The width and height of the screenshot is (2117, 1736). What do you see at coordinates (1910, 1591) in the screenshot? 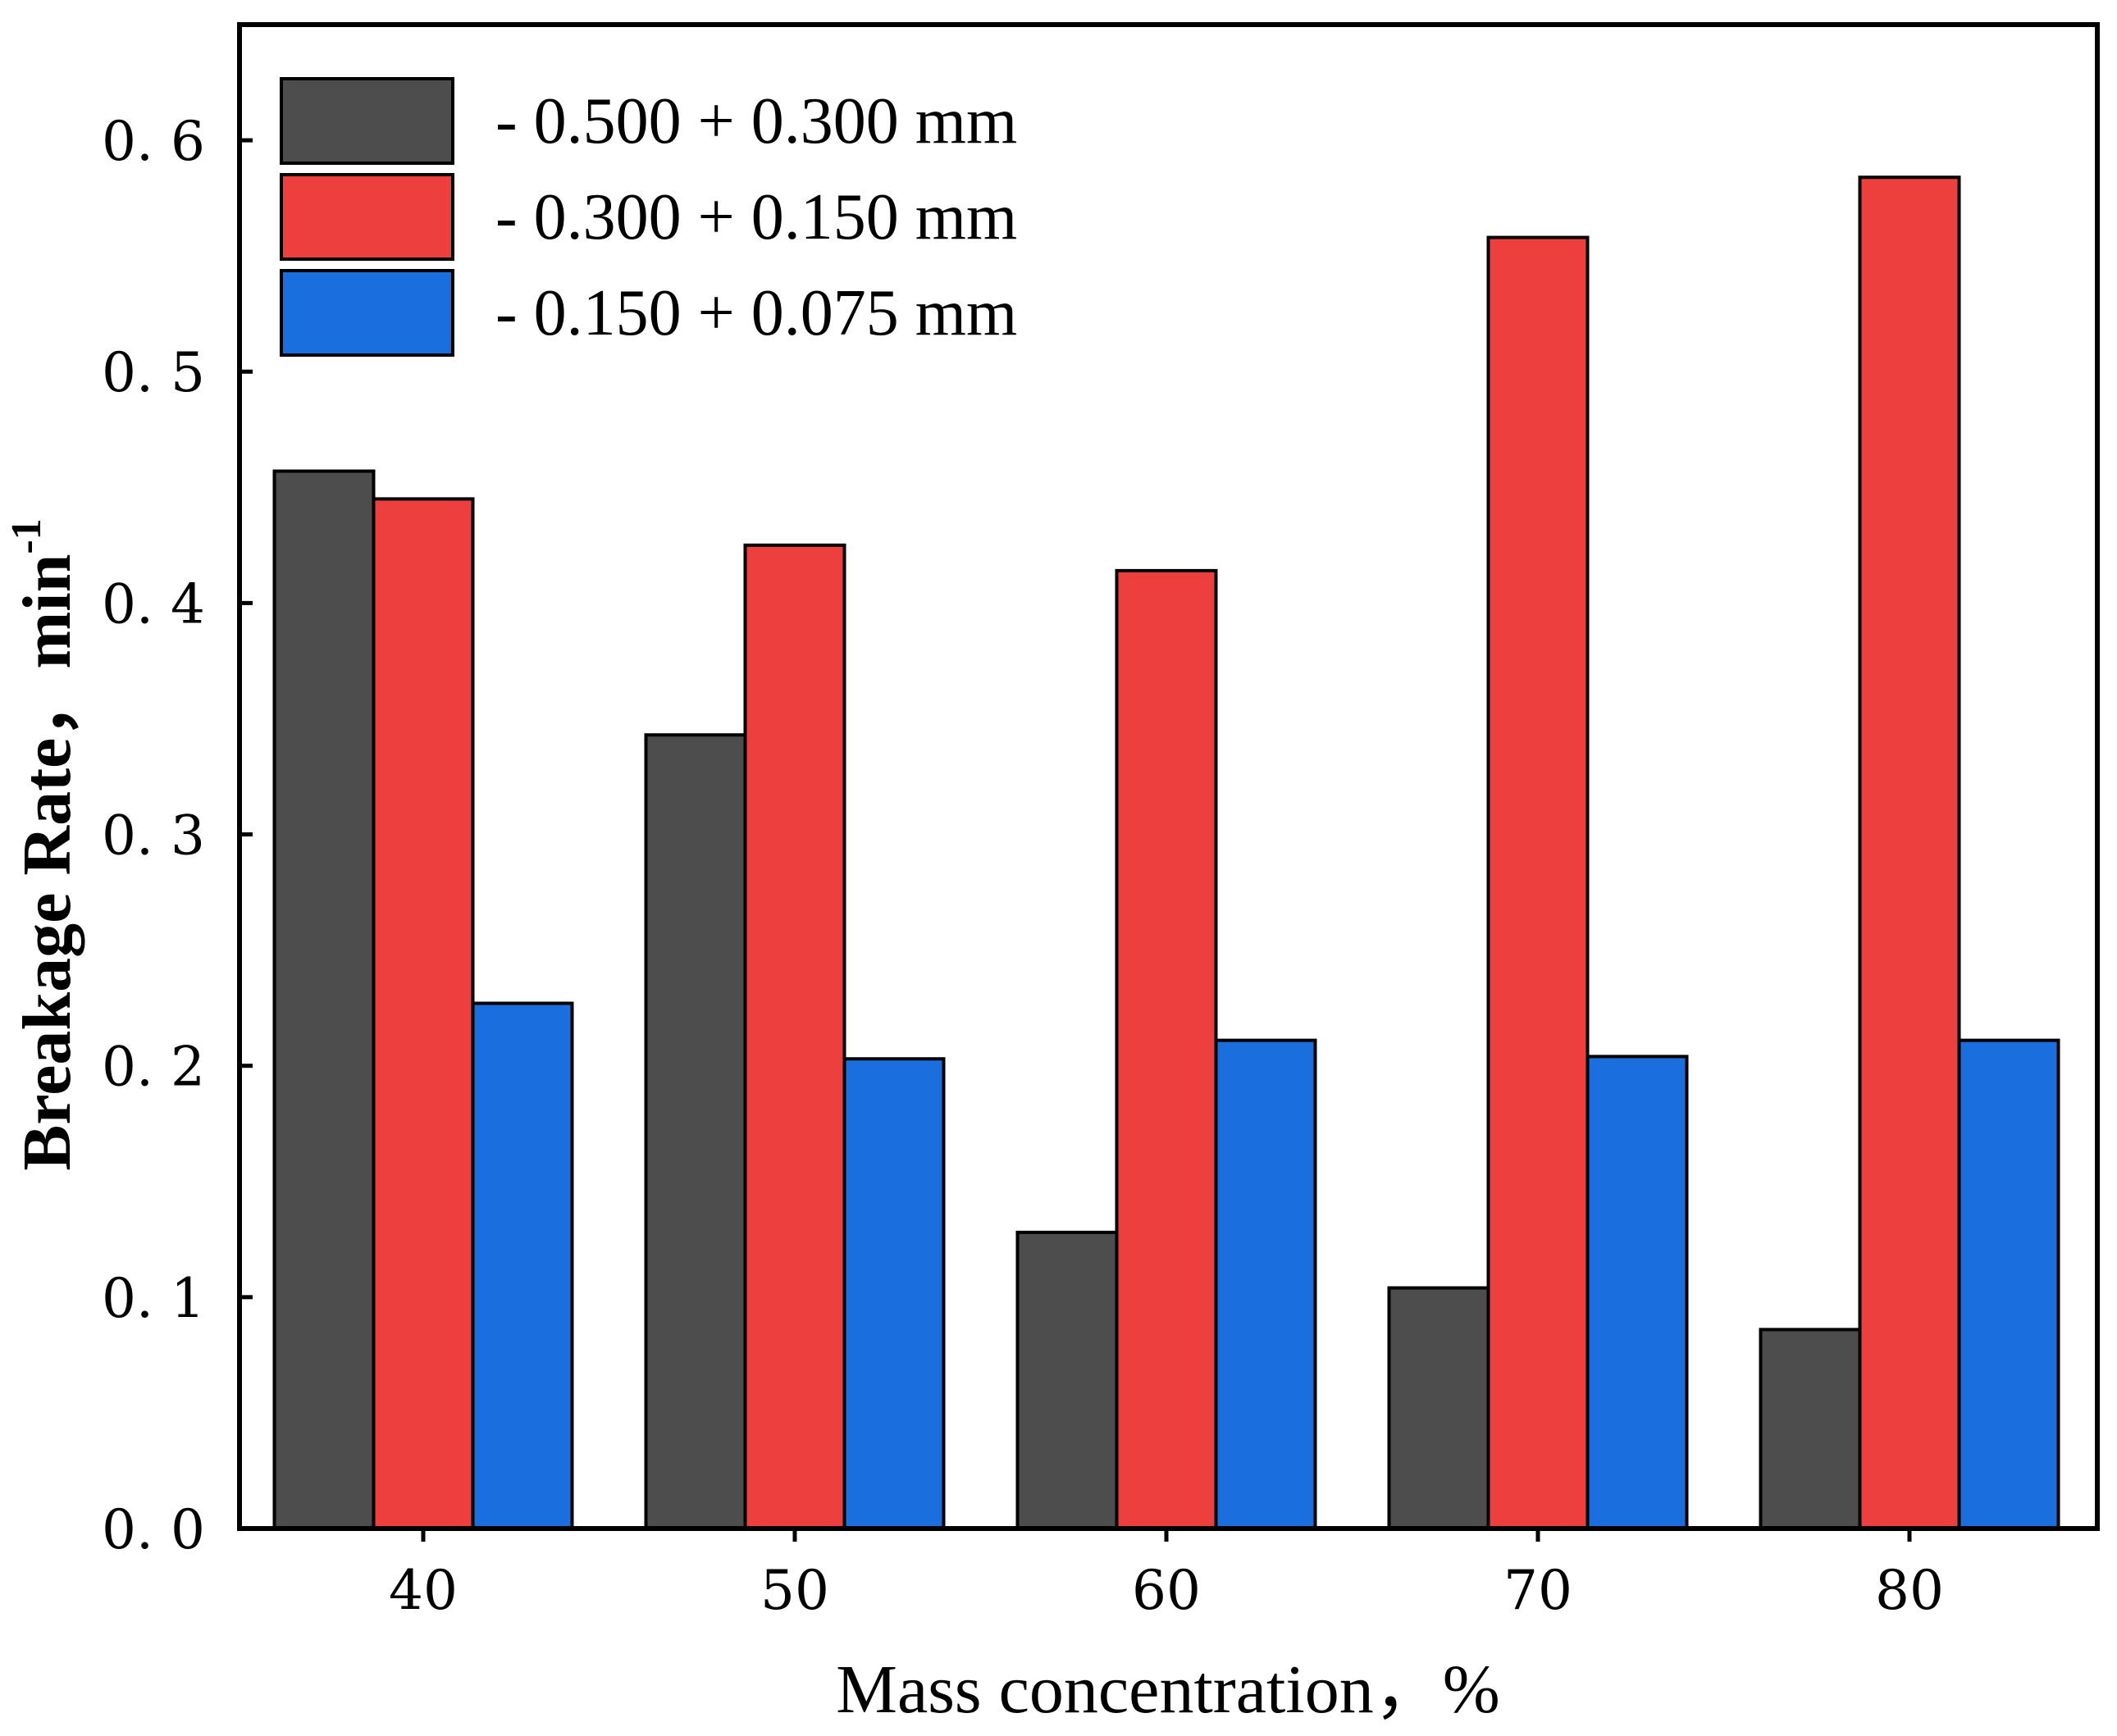
I see `x-tick-label: 80` at bounding box center [1910, 1591].